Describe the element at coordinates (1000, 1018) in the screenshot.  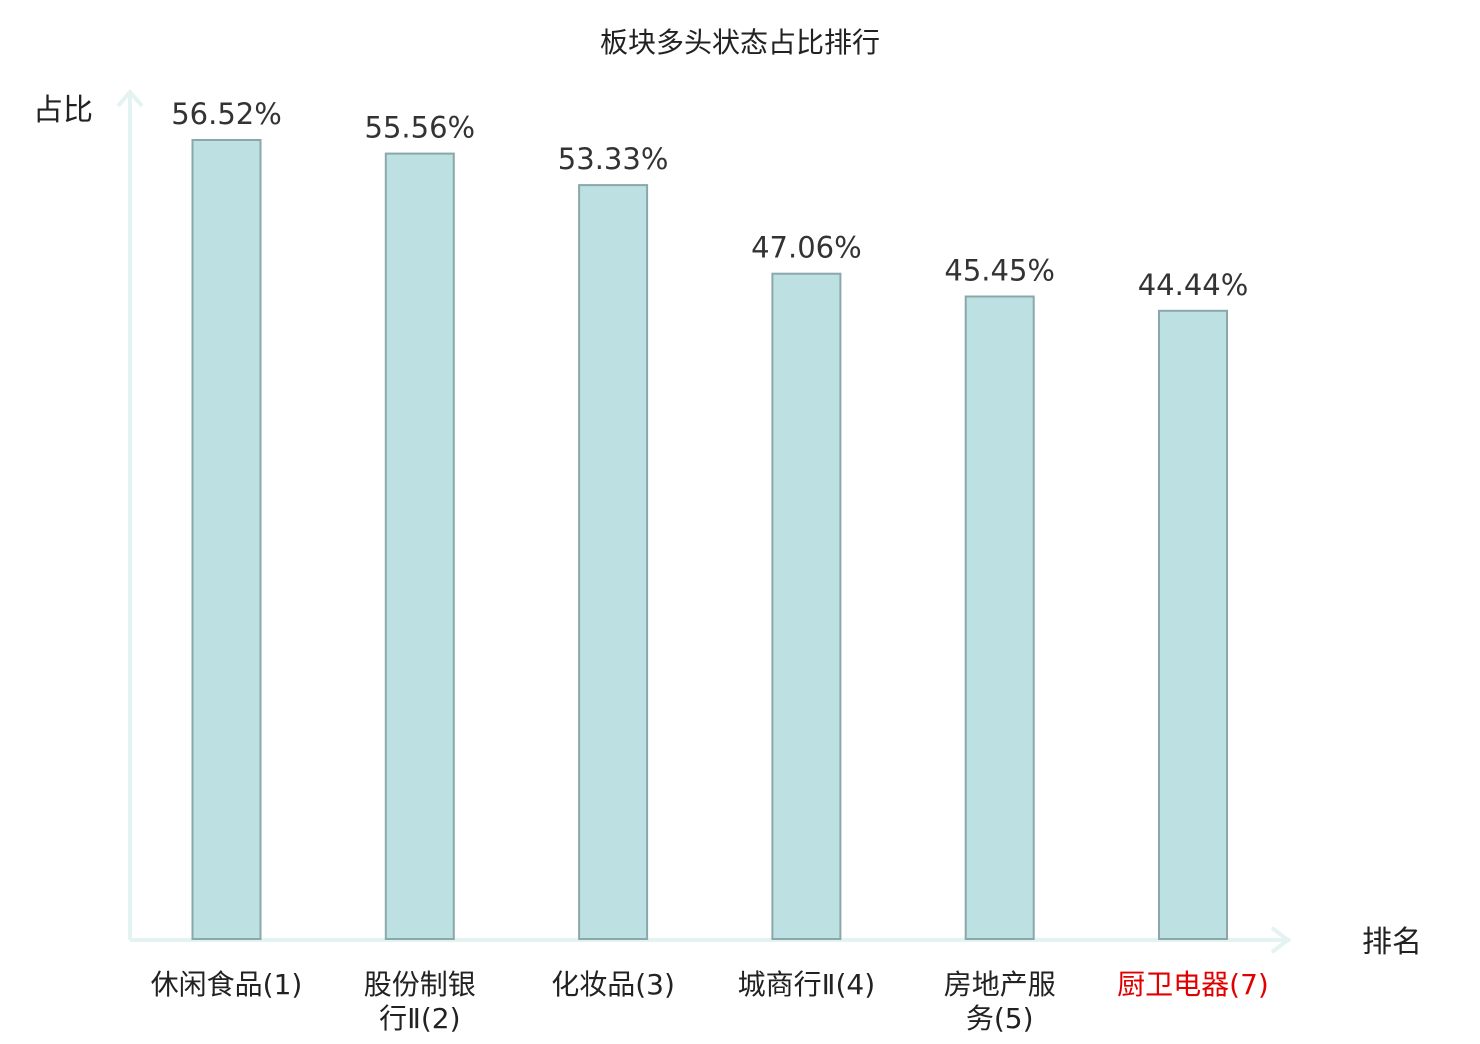
I see `category-label-5-line-2: 务(5)` at that location.